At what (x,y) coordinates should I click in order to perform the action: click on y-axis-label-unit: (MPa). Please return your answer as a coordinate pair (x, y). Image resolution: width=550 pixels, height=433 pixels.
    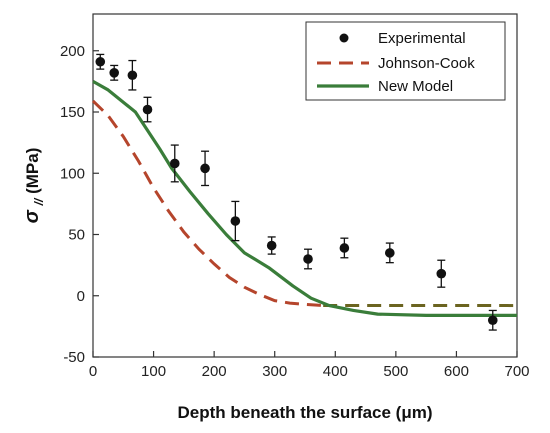
    Looking at the image, I should click on (32, 171).